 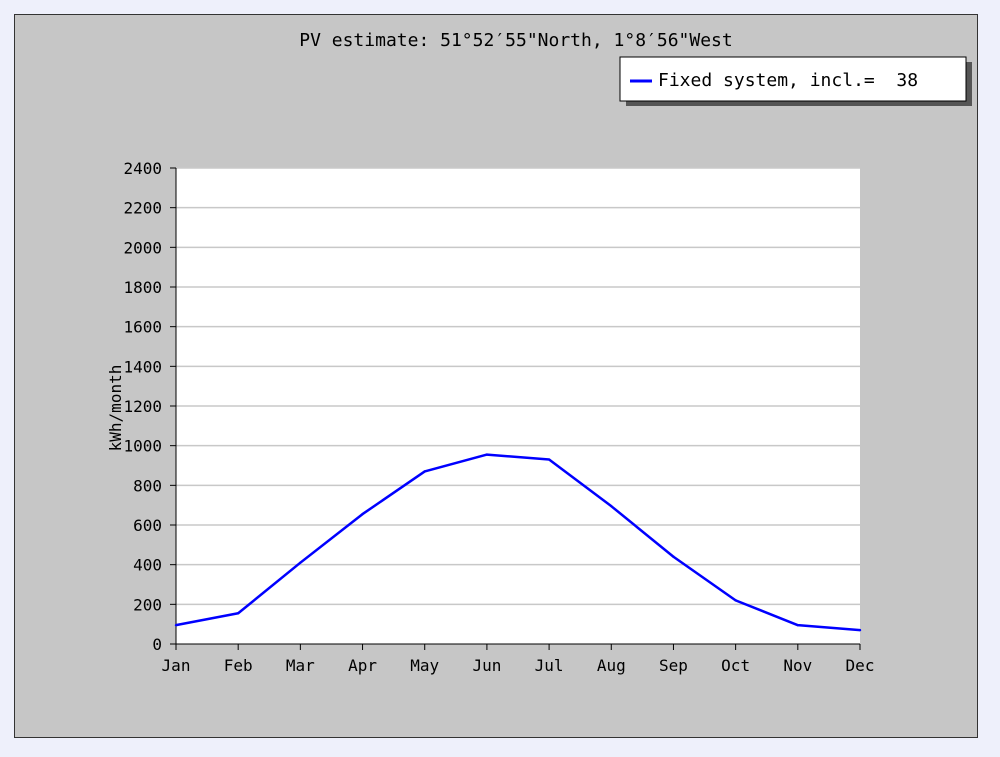 What do you see at coordinates (515, 40) in the screenshot?
I see `chart-title: PV estimate: 51°52′55"North, 1°8′56"West` at bounding box center [515, 40].